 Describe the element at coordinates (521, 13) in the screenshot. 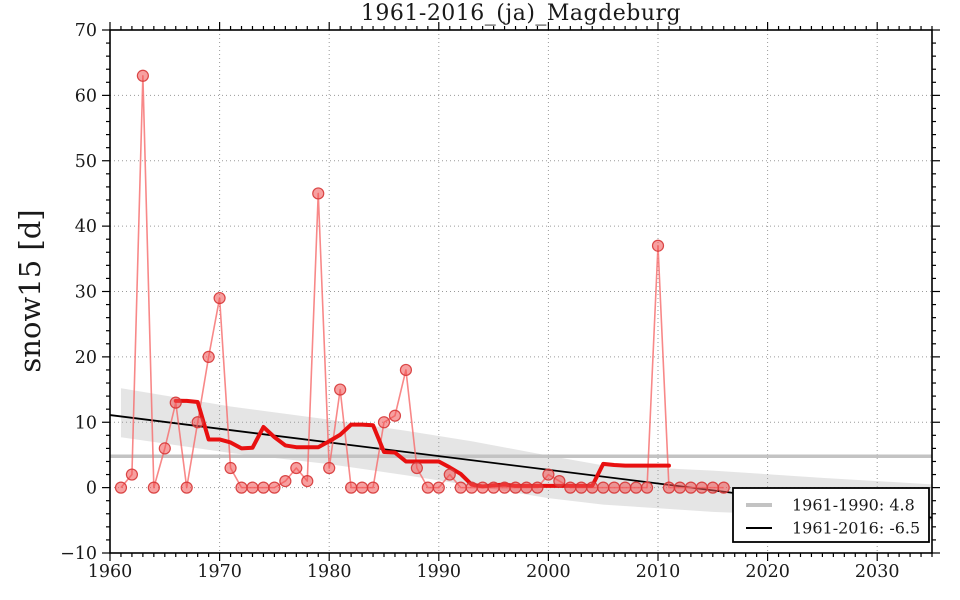

I see `chart-title: 1961-2016_(ja)_Magdeburg` at that location.